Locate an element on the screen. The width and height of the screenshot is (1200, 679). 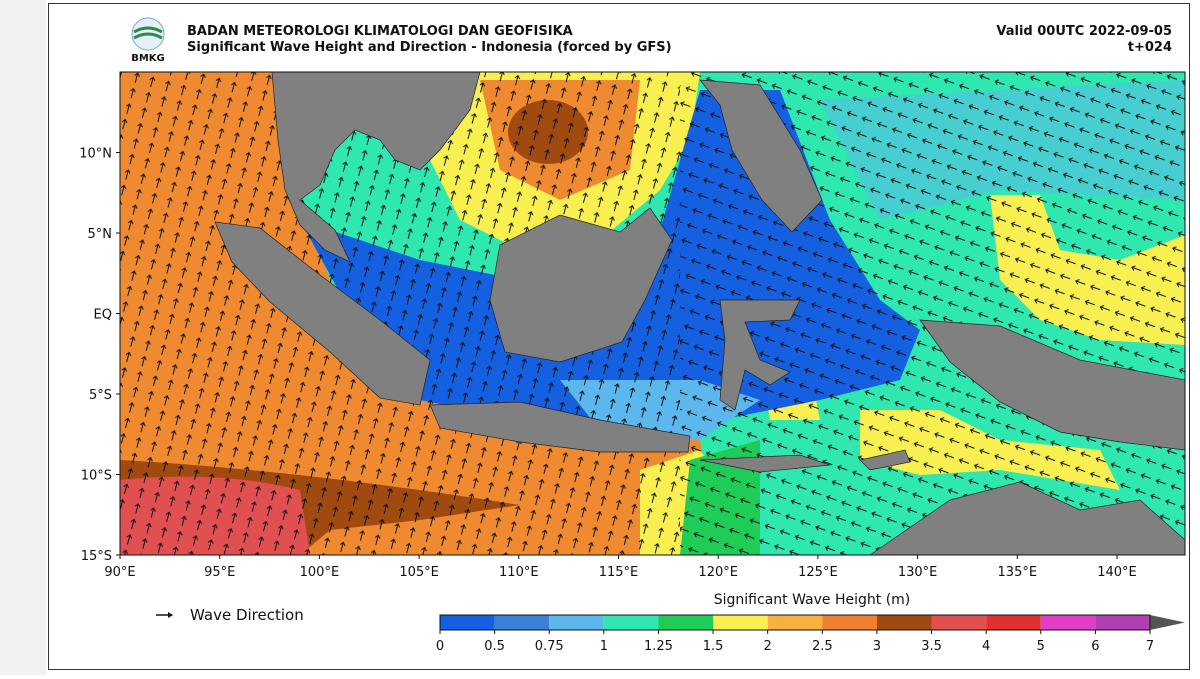
lat-label: 5°N is located at coordinates (100, 234).